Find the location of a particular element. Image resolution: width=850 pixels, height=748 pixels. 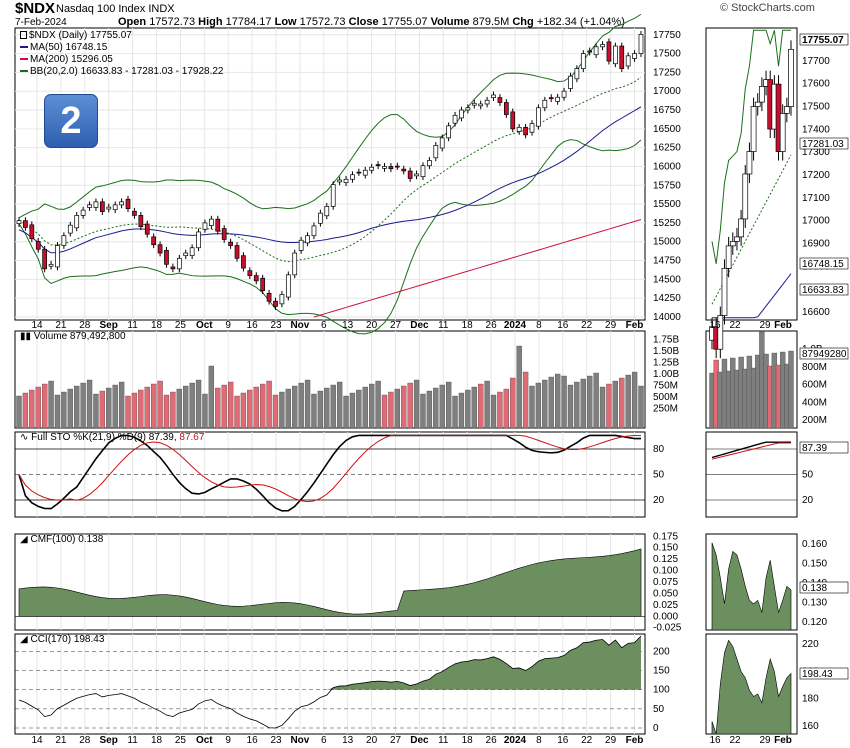

zoom-price-tick: 17100 is located at coordinates (816, 198).